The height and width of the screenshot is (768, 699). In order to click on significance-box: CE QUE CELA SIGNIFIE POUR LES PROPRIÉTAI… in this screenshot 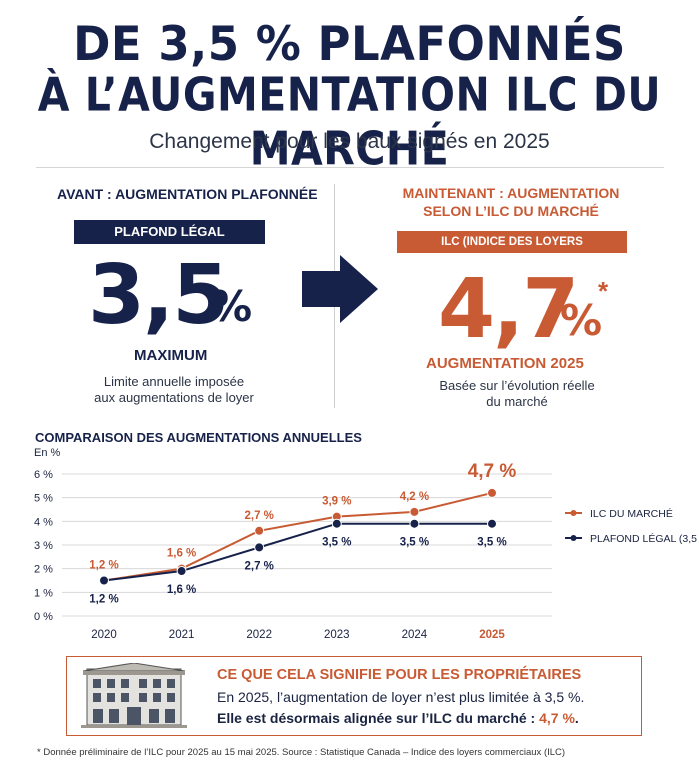, I will do `click(354, 696)`.